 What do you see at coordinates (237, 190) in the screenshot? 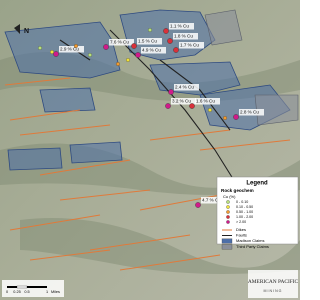
I see `legend-section: Rock geochem` at bounding box center [237, 190].